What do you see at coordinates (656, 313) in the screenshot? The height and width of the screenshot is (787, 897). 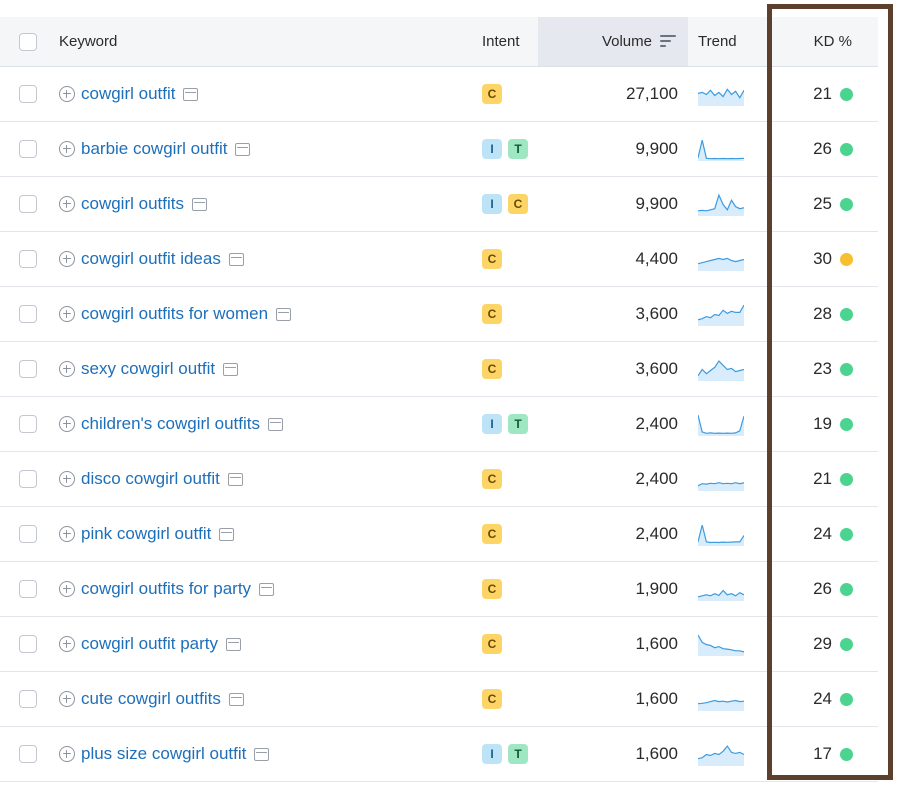 I see `volume-value: 3,600` at bounding box center [656, 313].